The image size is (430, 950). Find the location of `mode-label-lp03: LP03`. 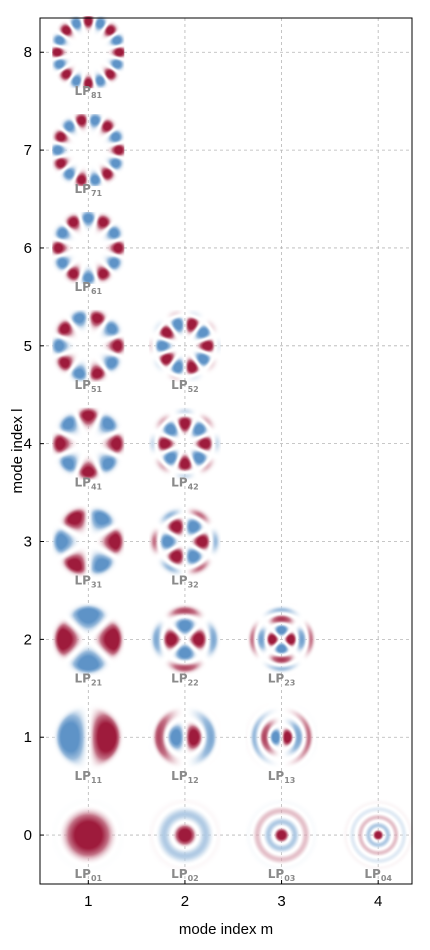

mode-label-lp03: LP03 is located at coordinates (282, 875).